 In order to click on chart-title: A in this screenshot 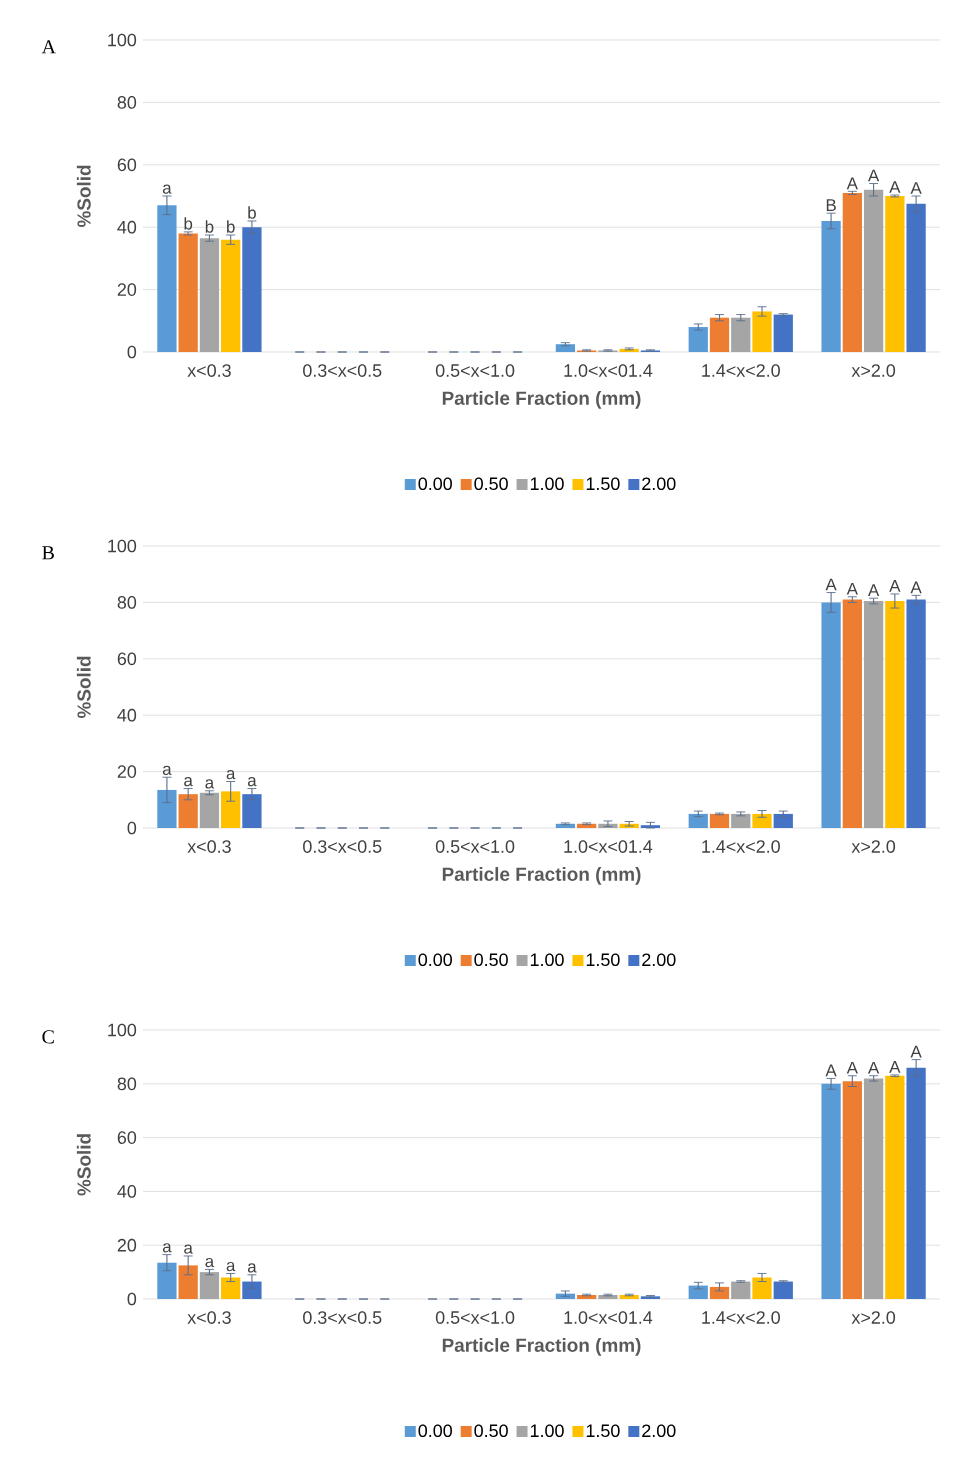, I will do `click(48, 47)`.